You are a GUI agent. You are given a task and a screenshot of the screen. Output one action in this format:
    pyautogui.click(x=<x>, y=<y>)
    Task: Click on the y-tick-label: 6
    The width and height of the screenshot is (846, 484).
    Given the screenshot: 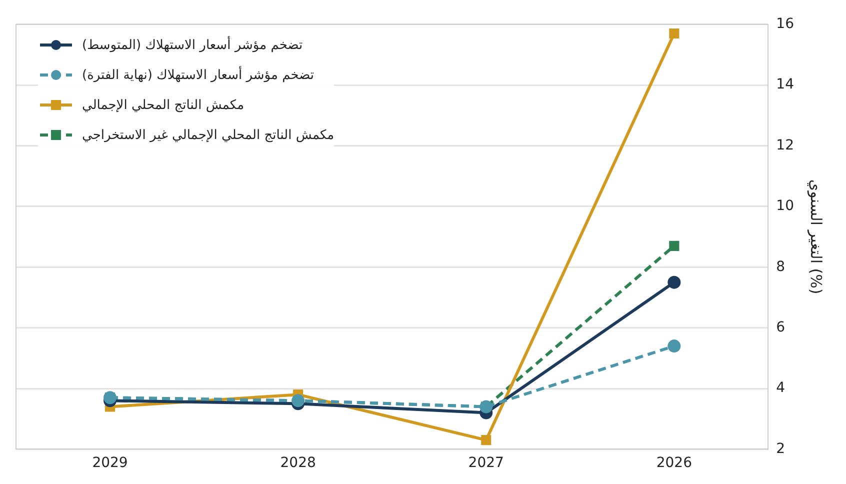 What is the action you would take?
    pyautogui.click(x=781, y=327)
    